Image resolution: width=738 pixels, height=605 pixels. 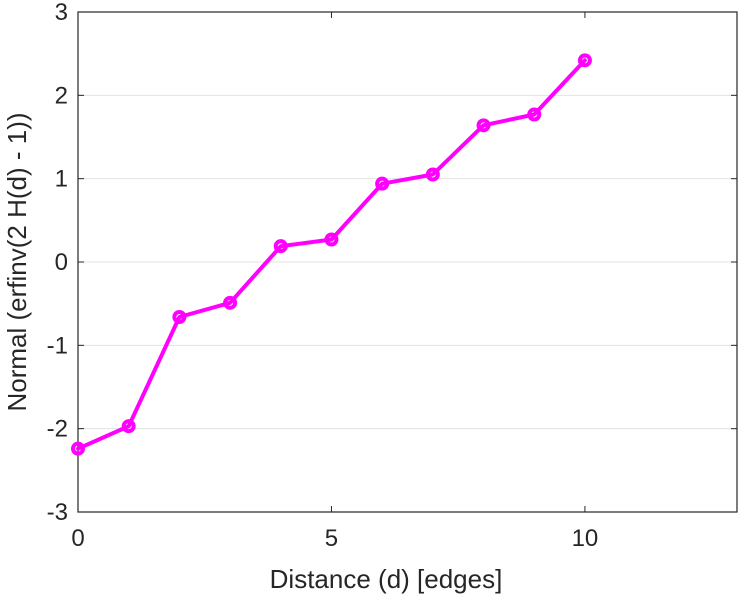 What do you see at coordinates (61, 13) in the screenshot?
I see `y-tick-label: 3` at bounding box center [61, 13].